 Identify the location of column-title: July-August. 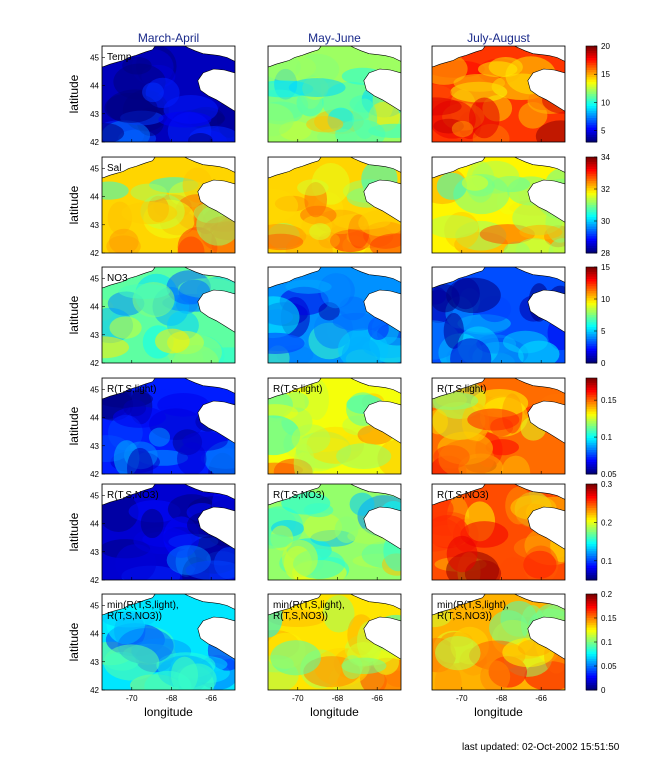
(498, 38).